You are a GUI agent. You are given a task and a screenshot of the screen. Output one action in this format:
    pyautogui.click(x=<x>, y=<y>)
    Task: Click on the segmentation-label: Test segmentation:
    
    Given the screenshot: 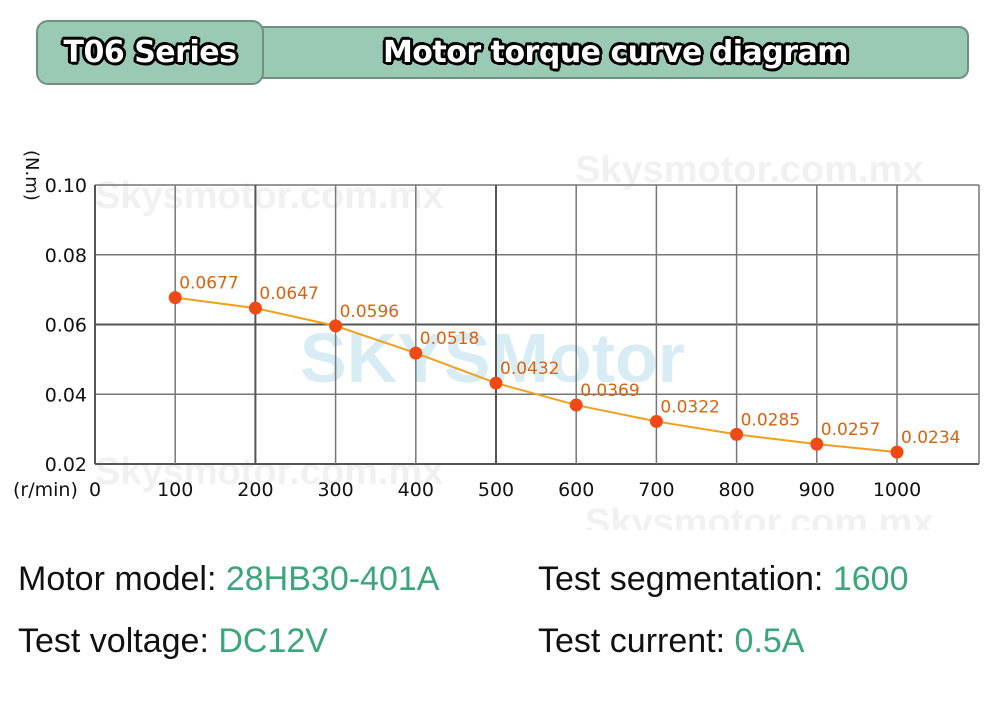 What is the action you would take?
    pyautogui.click(x=681, y=579)
    